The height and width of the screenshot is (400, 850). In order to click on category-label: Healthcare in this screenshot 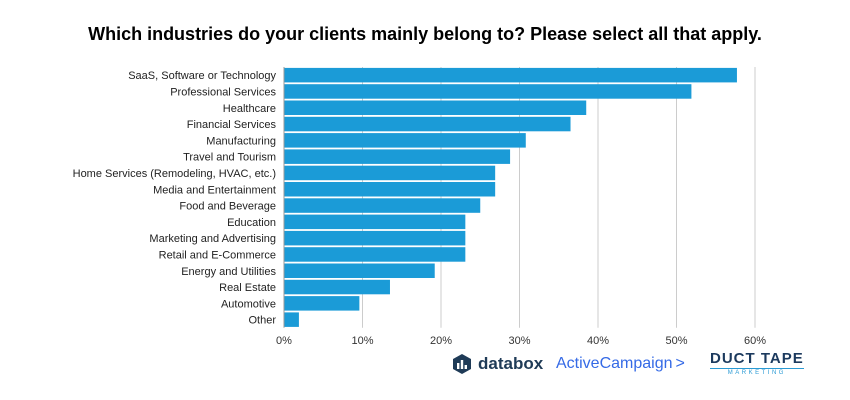, I will do `click(249, 109)`.